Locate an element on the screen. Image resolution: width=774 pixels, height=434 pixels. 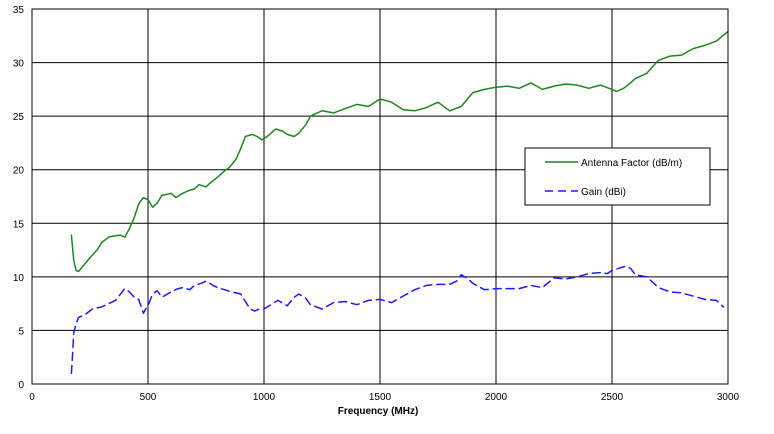
y-tick-label: 10 is located at coordinates (19, 278).